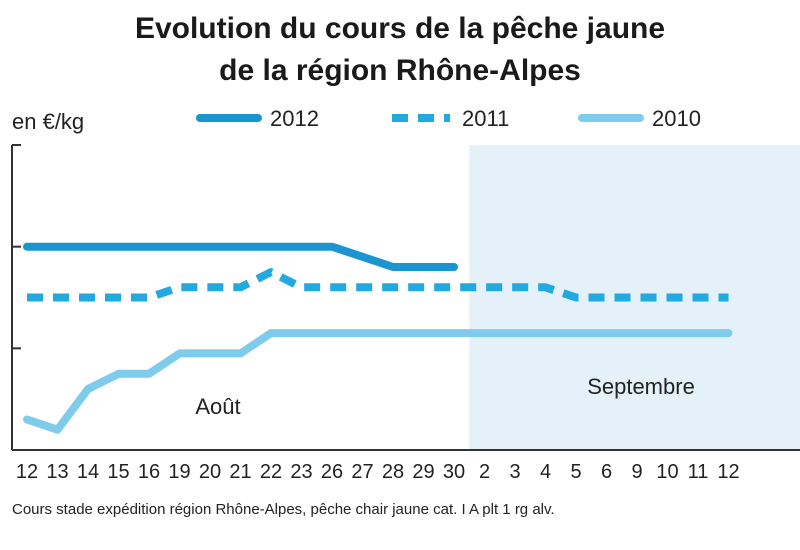 The height and width of the screenshot is (550, 800). What do you see at coordinates (448, 118) in the screenshot?
I see `legend: 2012 2011 2010` at bounding box center [448, 118].